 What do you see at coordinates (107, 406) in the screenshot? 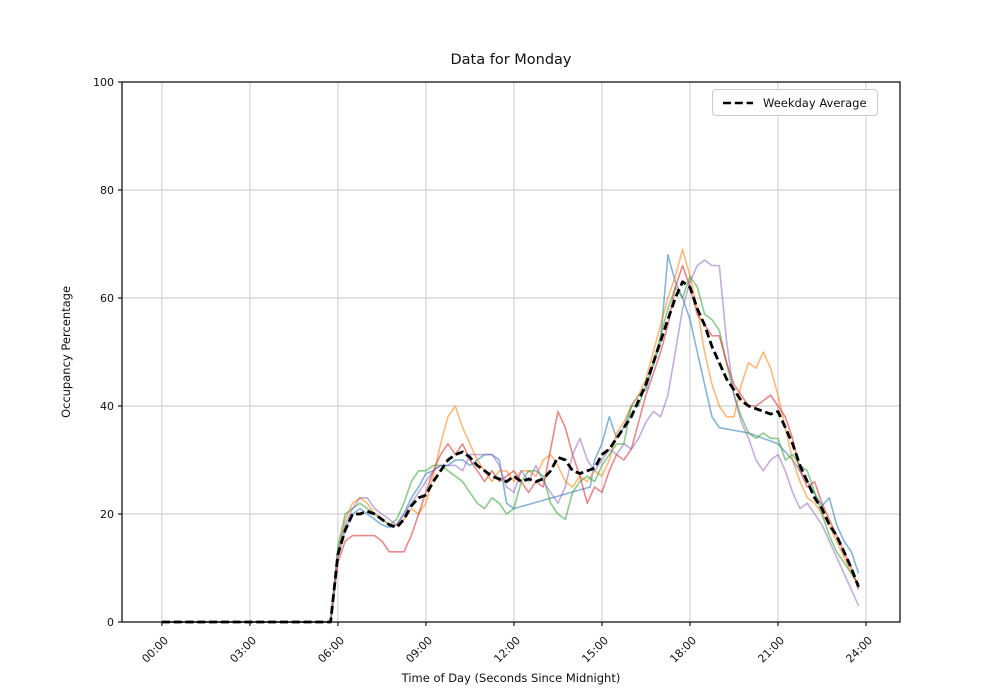
I see `y-tick-label: 40` at bounding box center [107, 406].